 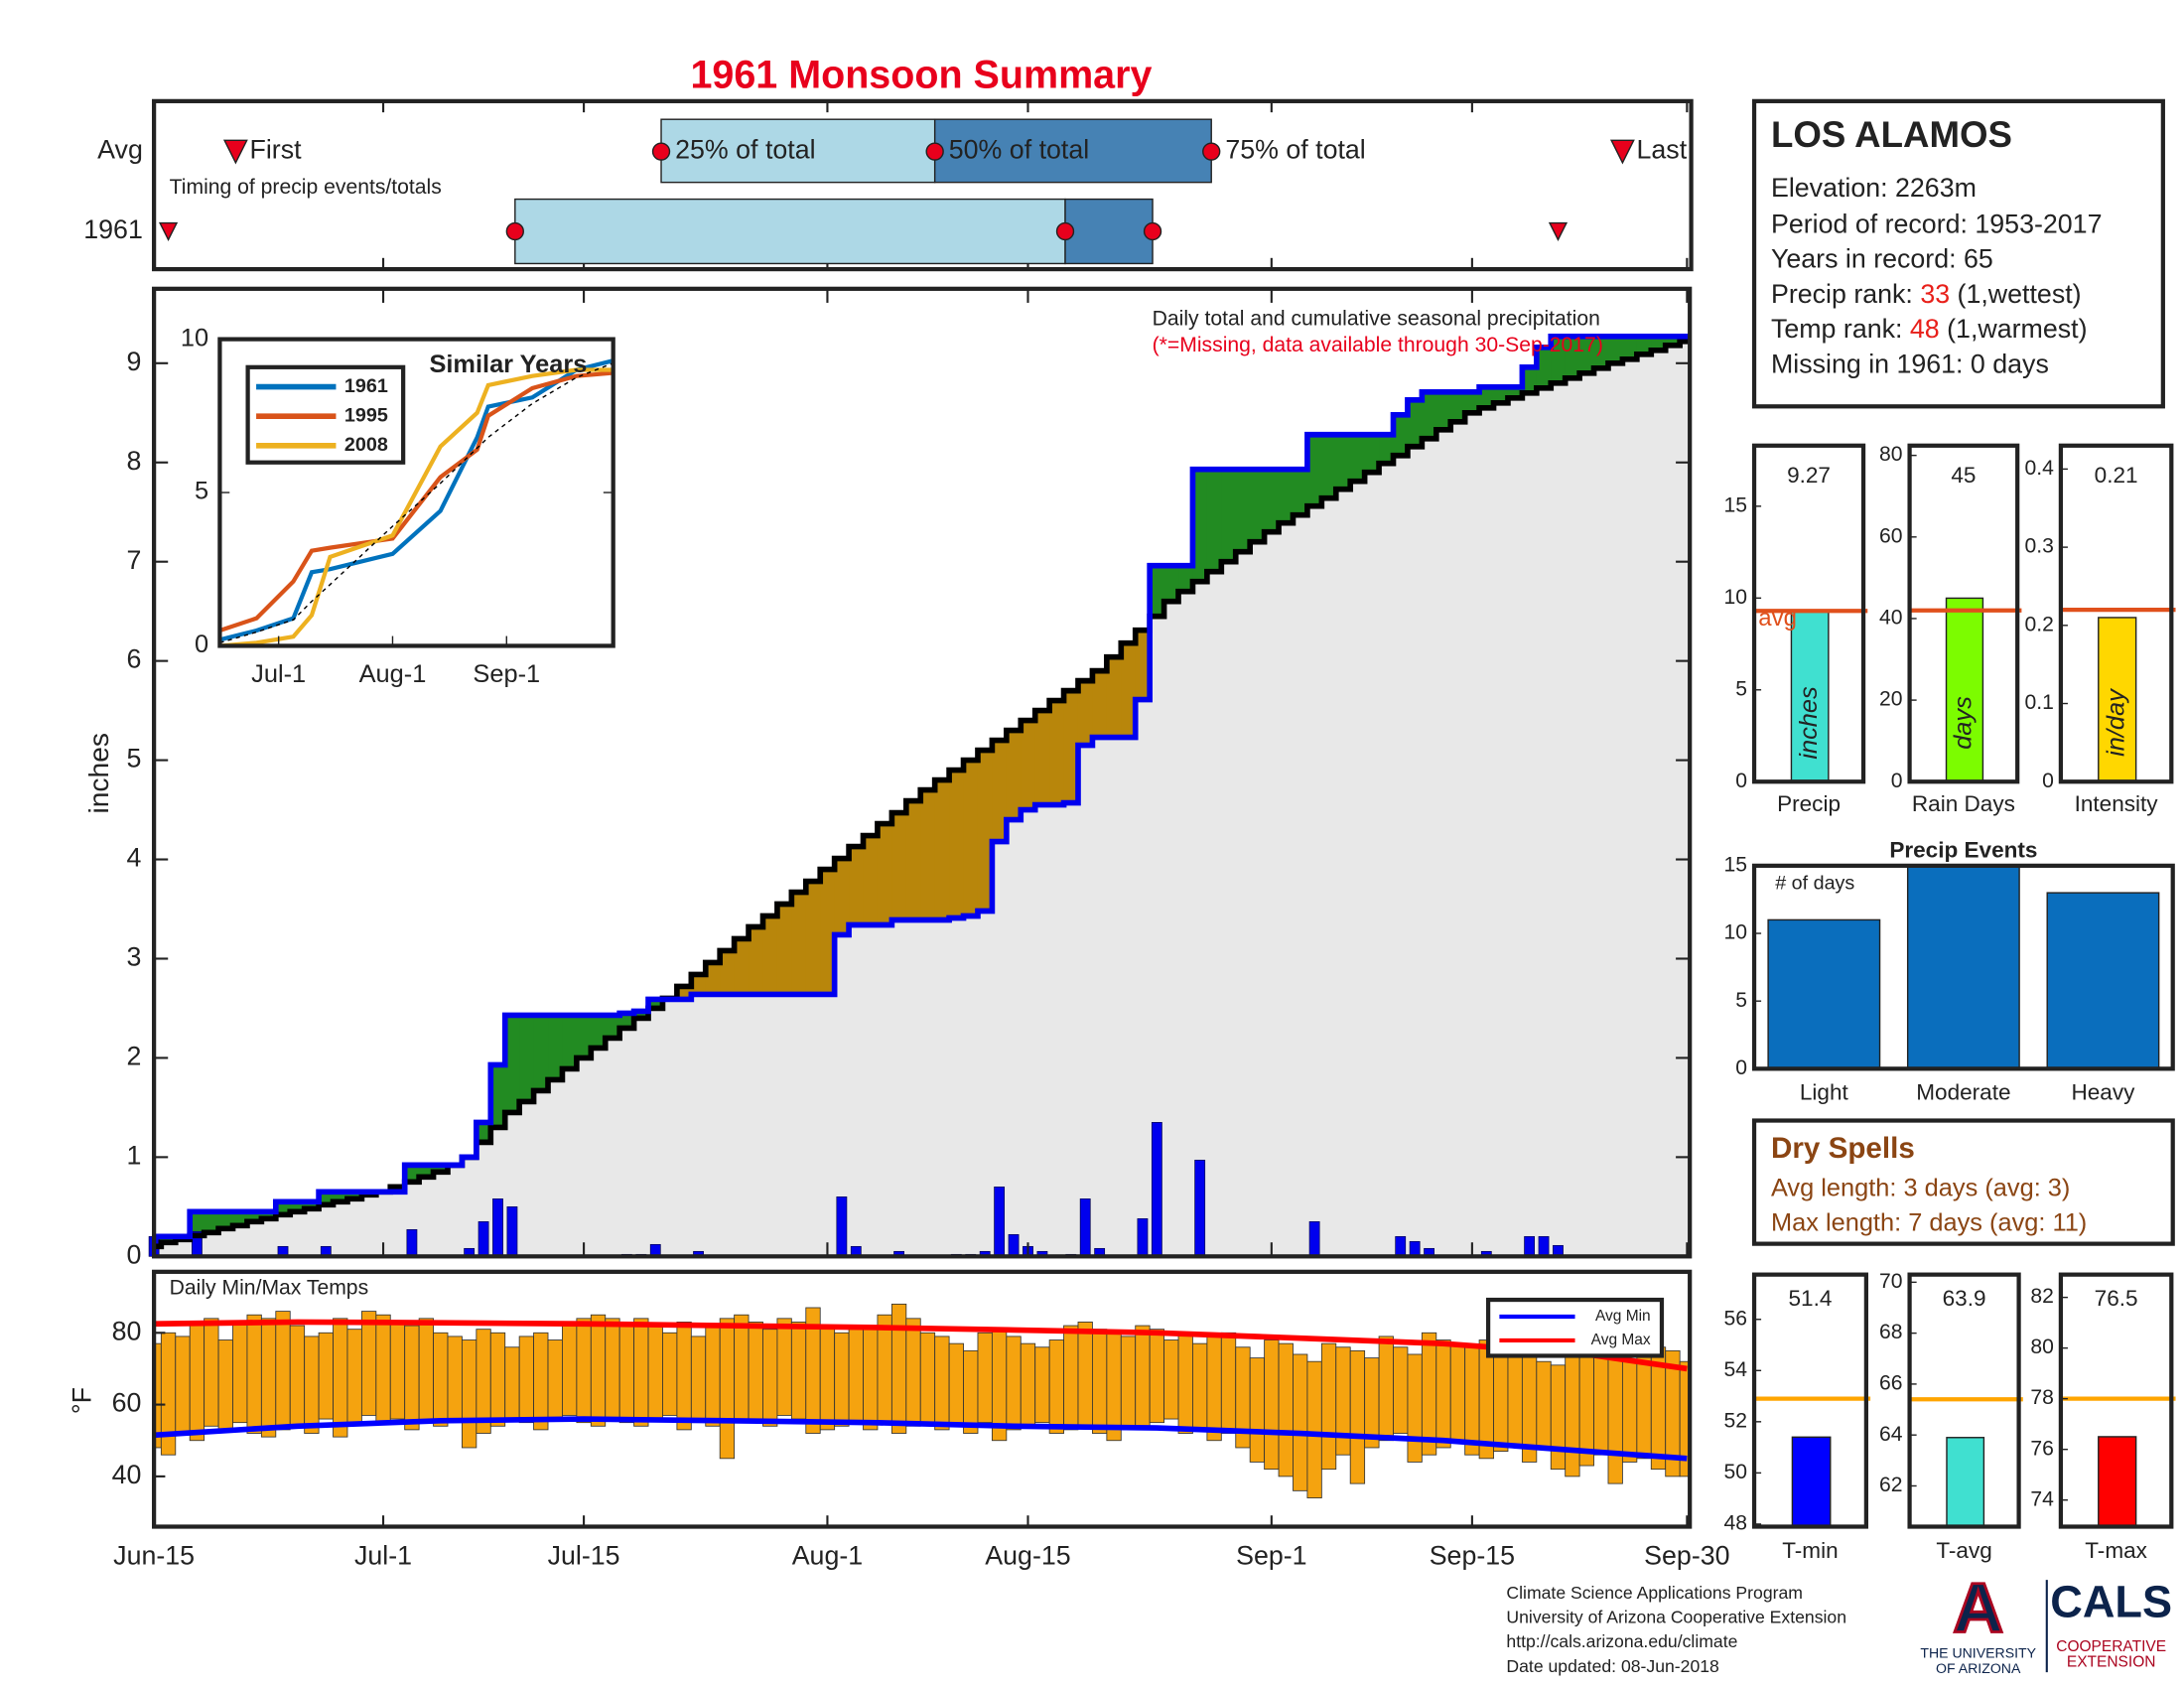 I want to click on timing-label: 75% of total, so click(x=1295, y=150).